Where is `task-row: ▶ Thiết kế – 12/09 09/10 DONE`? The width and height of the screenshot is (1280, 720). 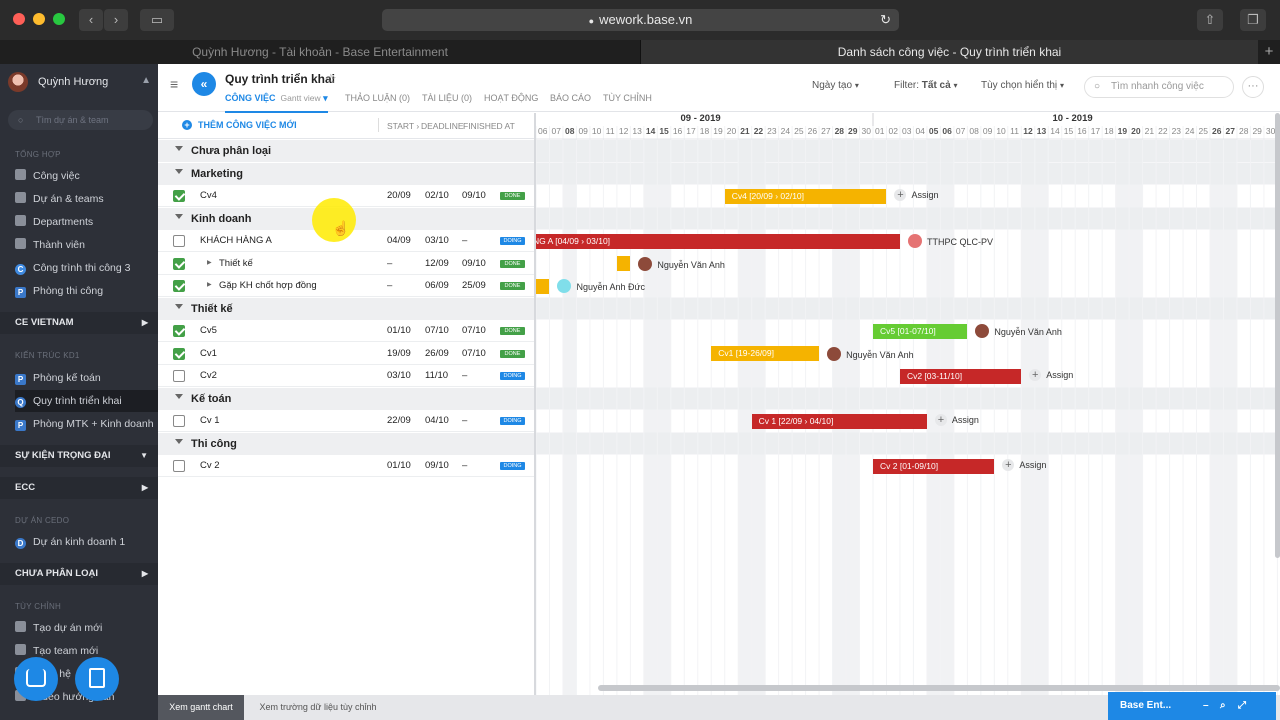 task-row: ▶ Thiết kế – 12/09 09/10 DONE is located at coordinates (346, 264).